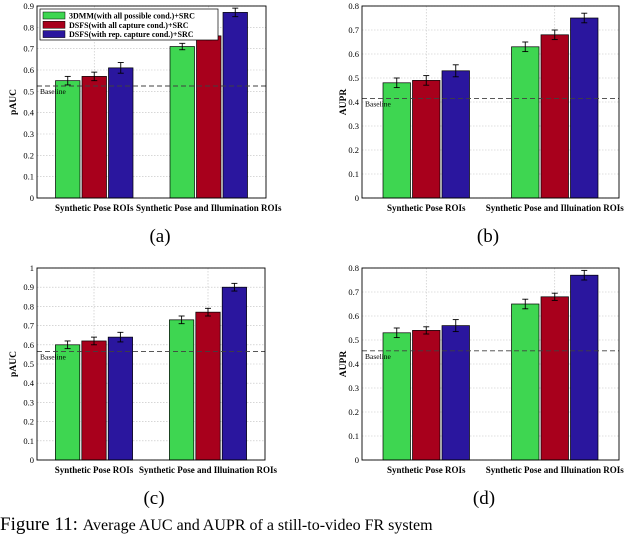  I want to click on panel-label: (a), so click(159, 236).